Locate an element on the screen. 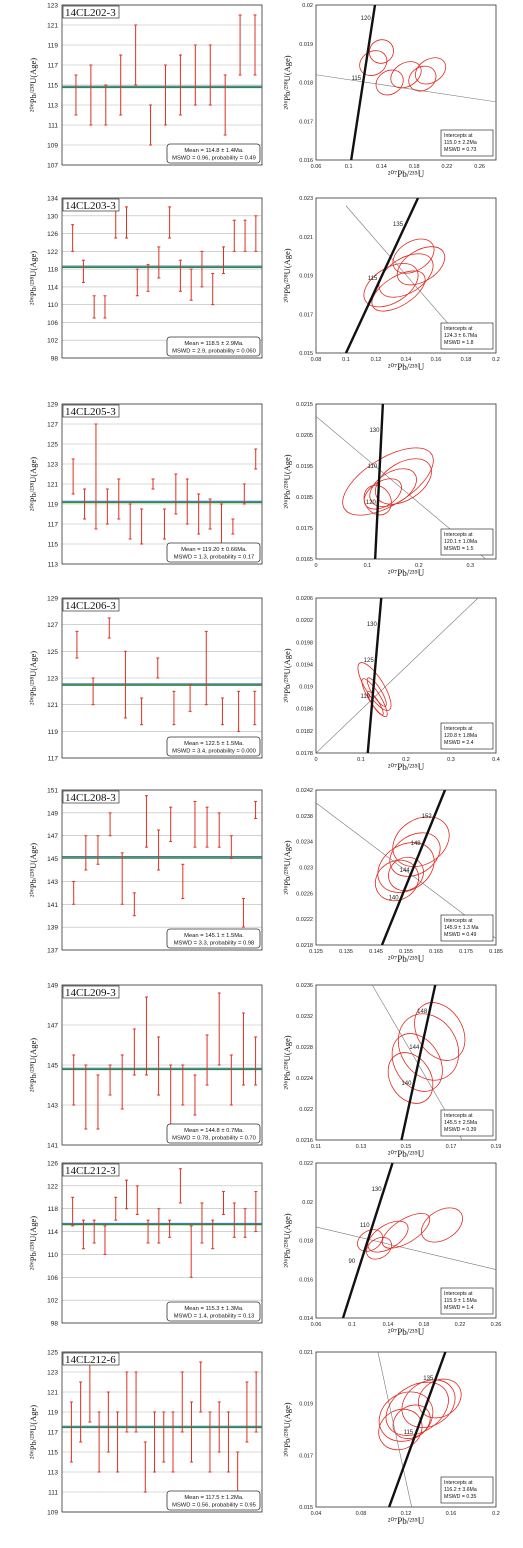 This screenshot has height=1548, width=523. x-tick-label: 0.3 is located at coordinates (470, 566).